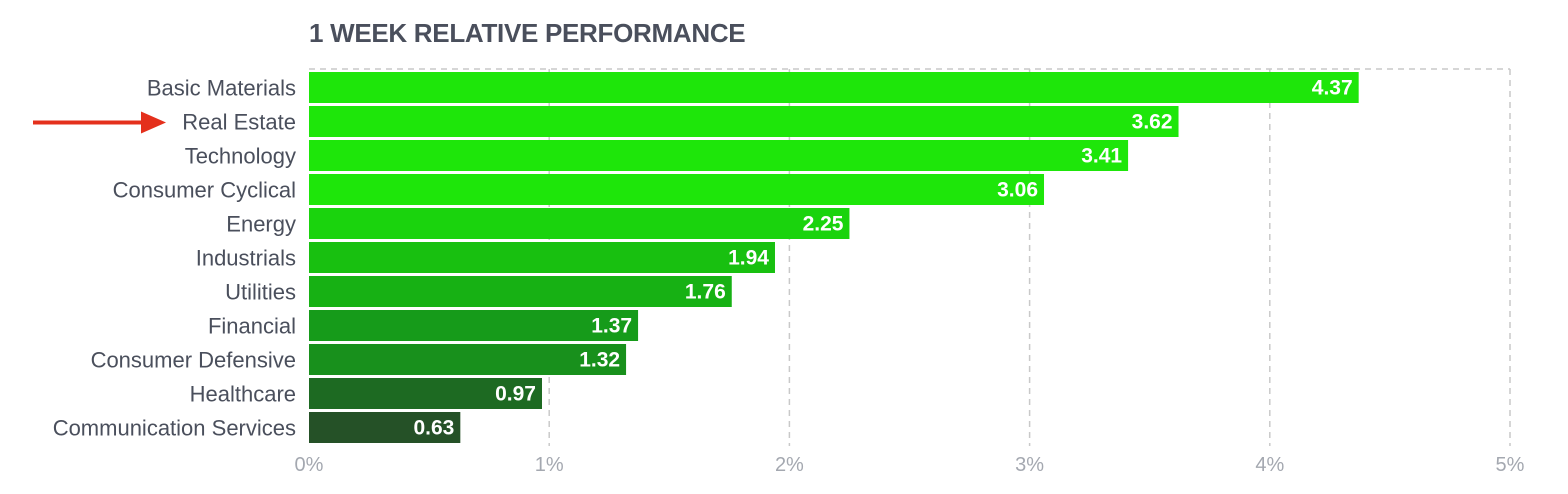 This screenshot has width=1568, height=494. Describe the element at coordinates (174, 428) in the screenshot. I see `category-label: Communication Services` at that location.